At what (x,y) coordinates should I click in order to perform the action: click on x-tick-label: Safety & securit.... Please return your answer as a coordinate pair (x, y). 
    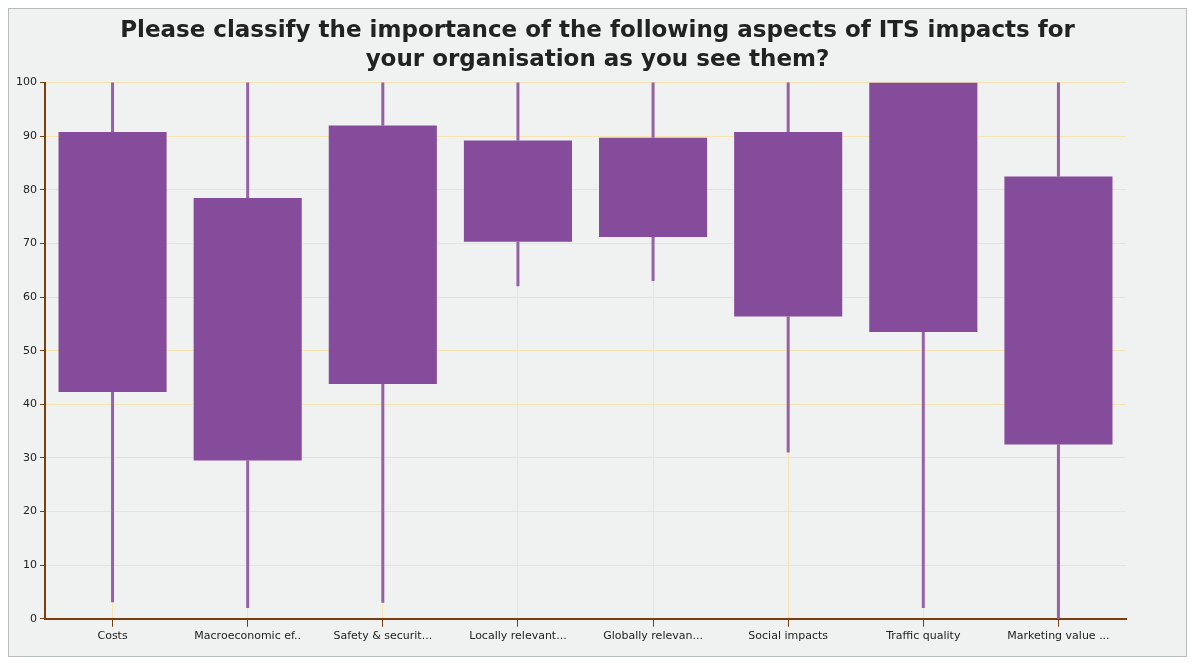
    Looking at the image, I should click on (383, 636).